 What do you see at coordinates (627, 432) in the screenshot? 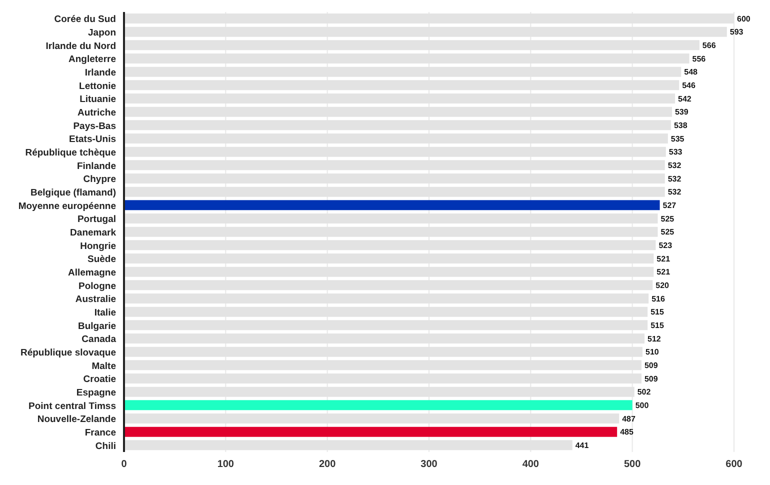
I see `data-label: 485` at bounding box center [627, 432].